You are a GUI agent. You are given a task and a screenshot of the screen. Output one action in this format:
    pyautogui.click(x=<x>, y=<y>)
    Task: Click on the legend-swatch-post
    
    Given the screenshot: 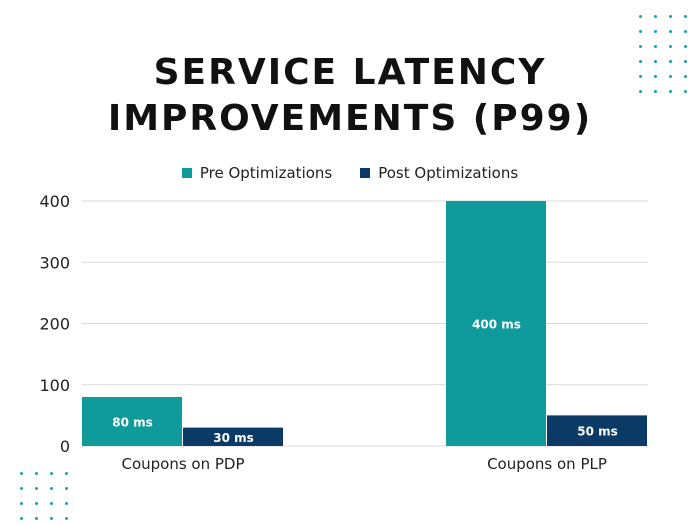 What is the action you would take?
    pyautogui.click(x=365, y=173)
    